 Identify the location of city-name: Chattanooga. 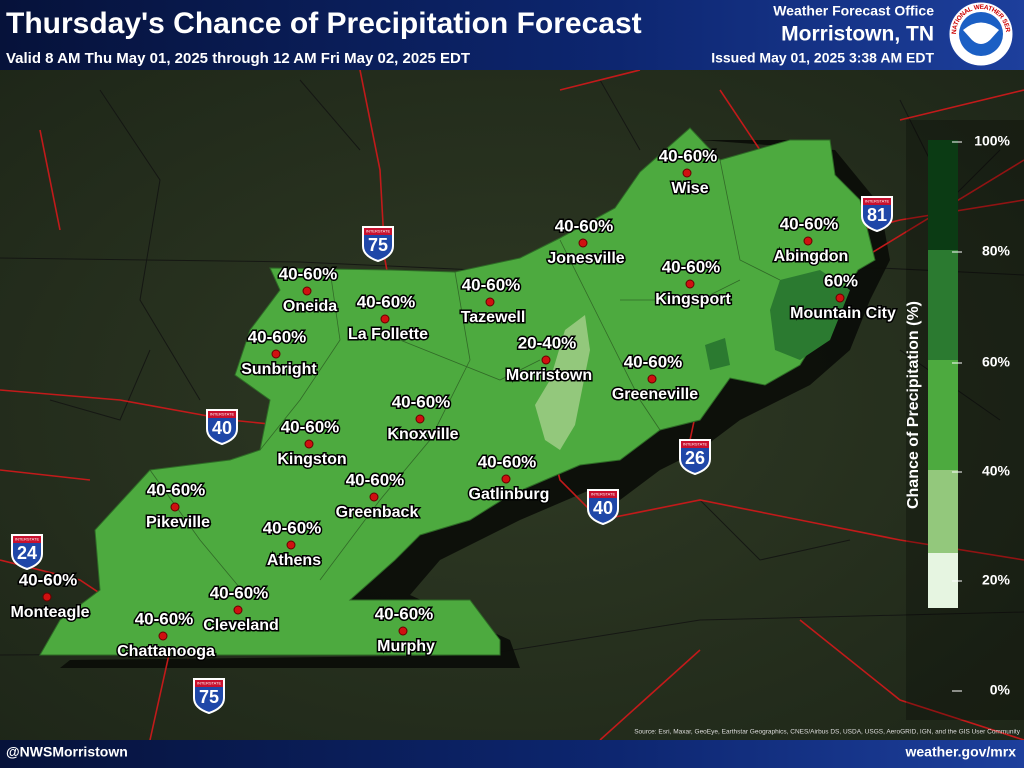
(166, 651).